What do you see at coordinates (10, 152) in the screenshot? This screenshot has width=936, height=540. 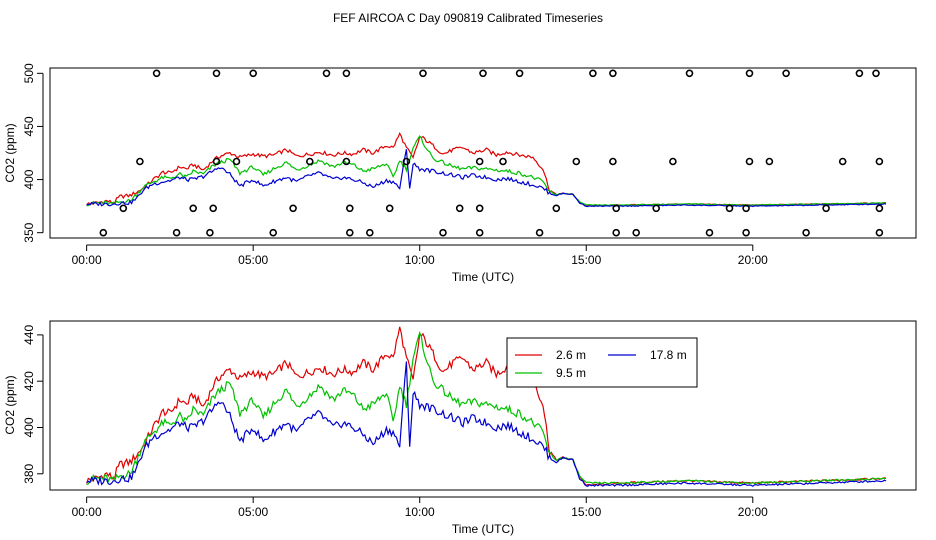 I see `y-axis-label-top: CO2 (ppm)` at bounding box center [10, 152].